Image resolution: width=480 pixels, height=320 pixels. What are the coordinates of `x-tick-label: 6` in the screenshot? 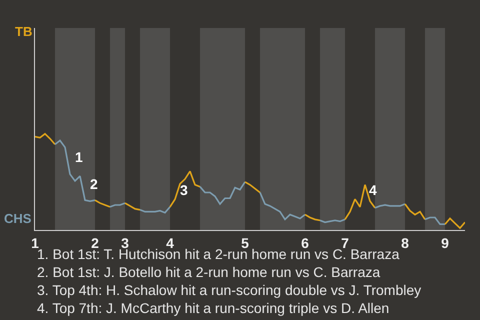 It's located at (305, 242).